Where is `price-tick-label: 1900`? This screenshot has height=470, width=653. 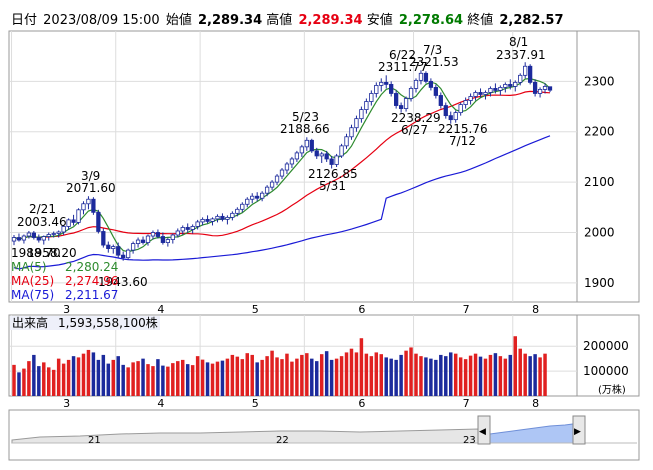
price-tick-label: 1900 is located at coordinates (599, 283).